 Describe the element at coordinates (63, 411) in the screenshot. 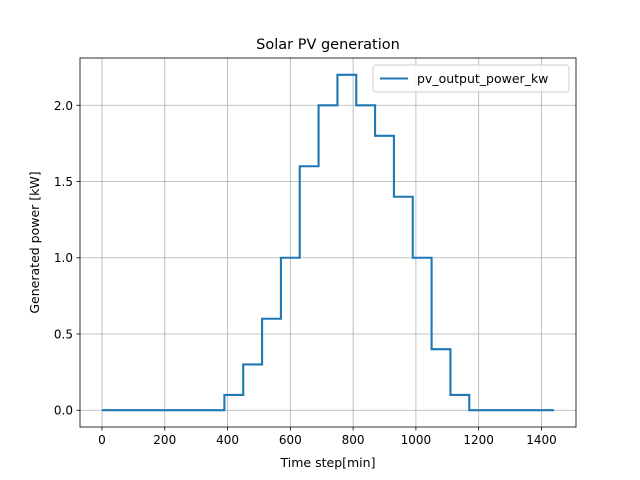

I see `y-tick-label: 0.0` at that location.